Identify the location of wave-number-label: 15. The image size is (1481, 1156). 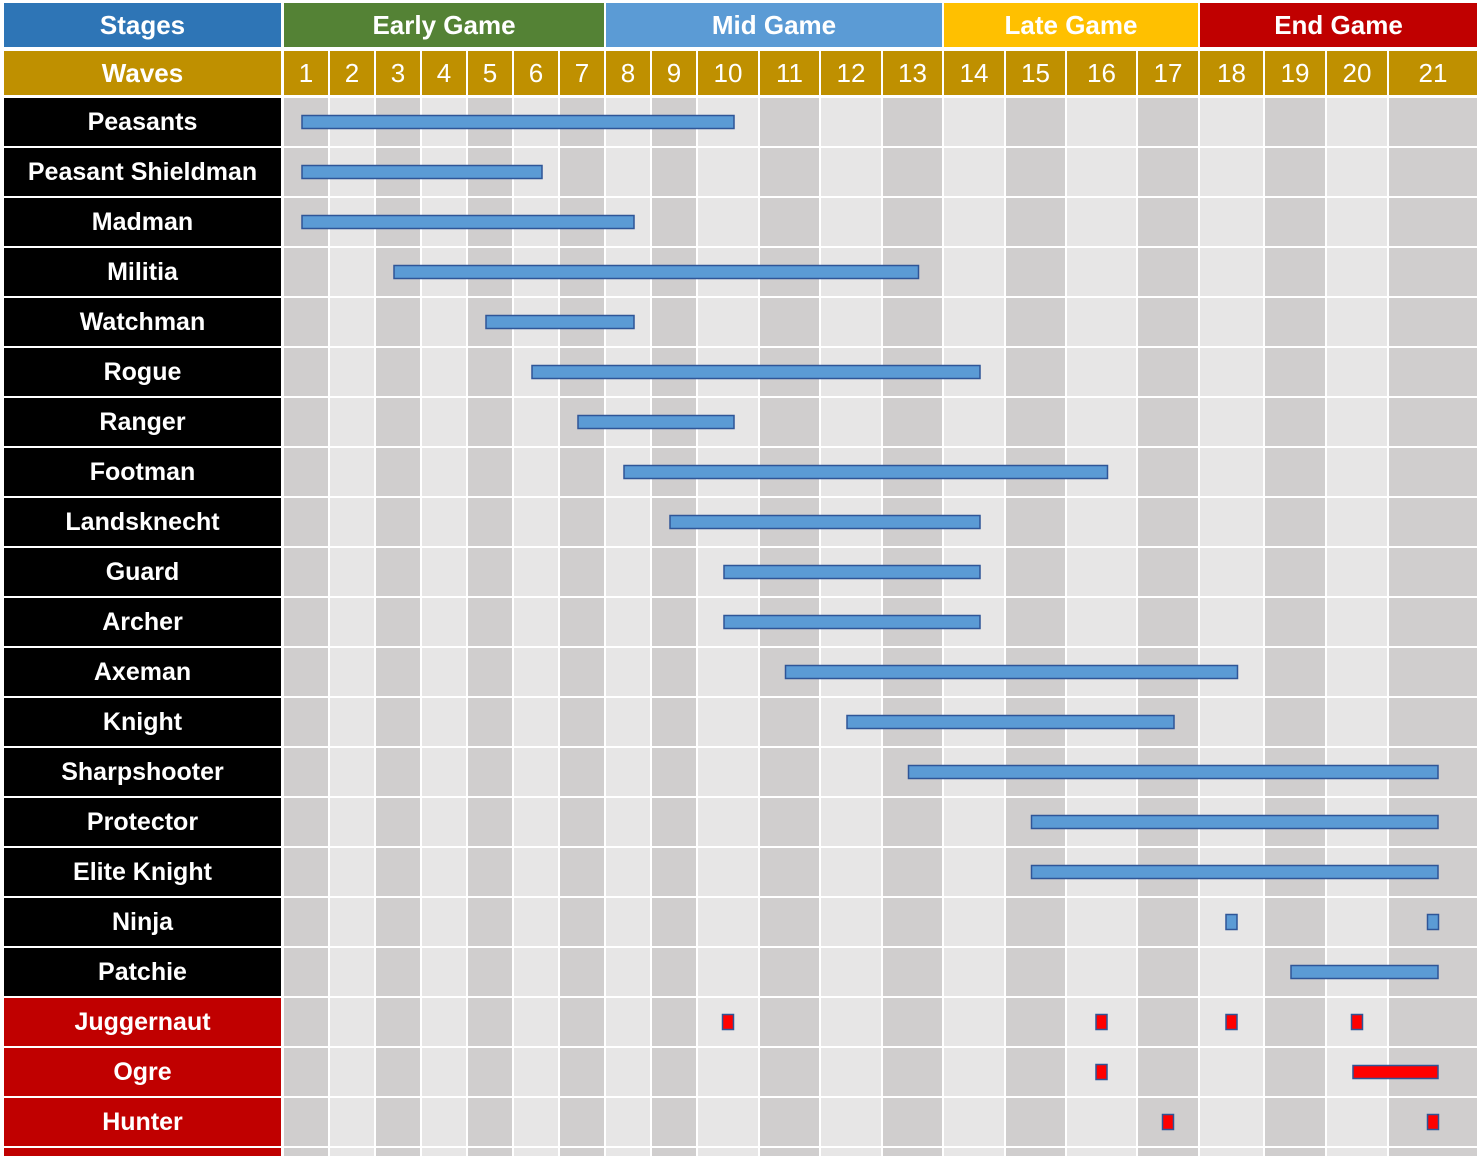
(1035, 73).